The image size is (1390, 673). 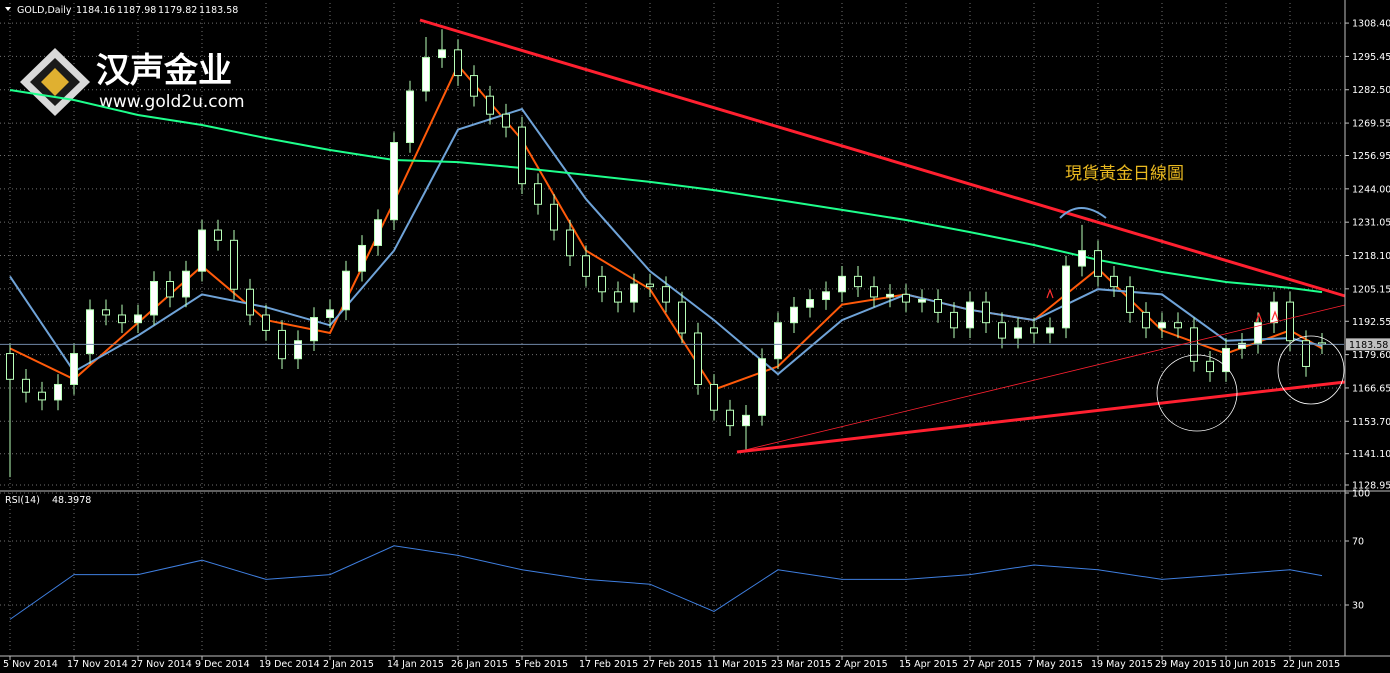 What do you see at coordinates (1162, 305) in the screenshot?
I see `arrow-marker` at bounding box center [1162, 305].